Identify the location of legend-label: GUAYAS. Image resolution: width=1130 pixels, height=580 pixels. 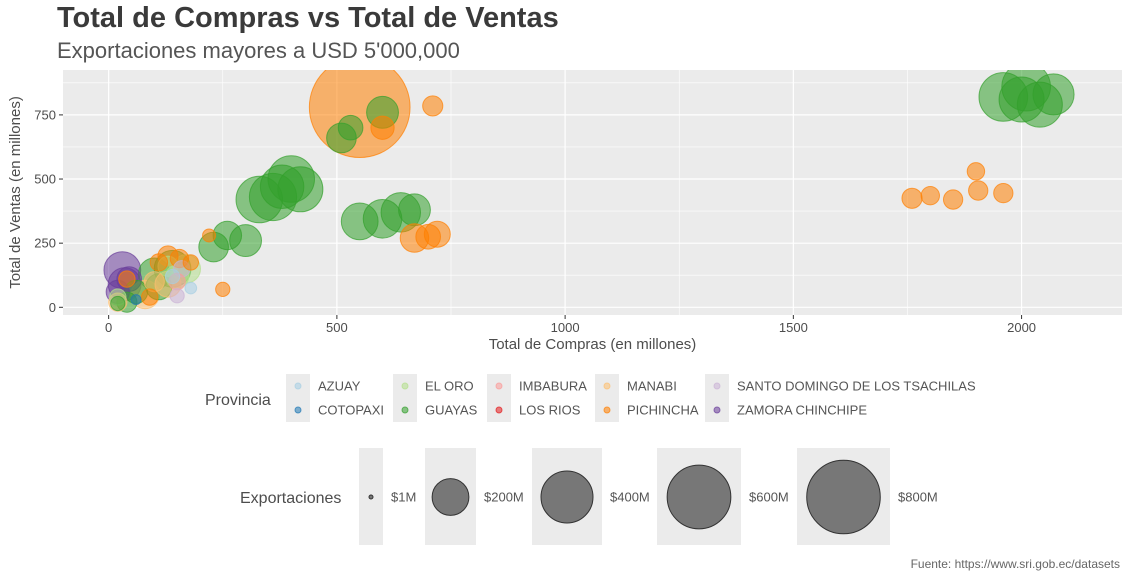
(451, 410).